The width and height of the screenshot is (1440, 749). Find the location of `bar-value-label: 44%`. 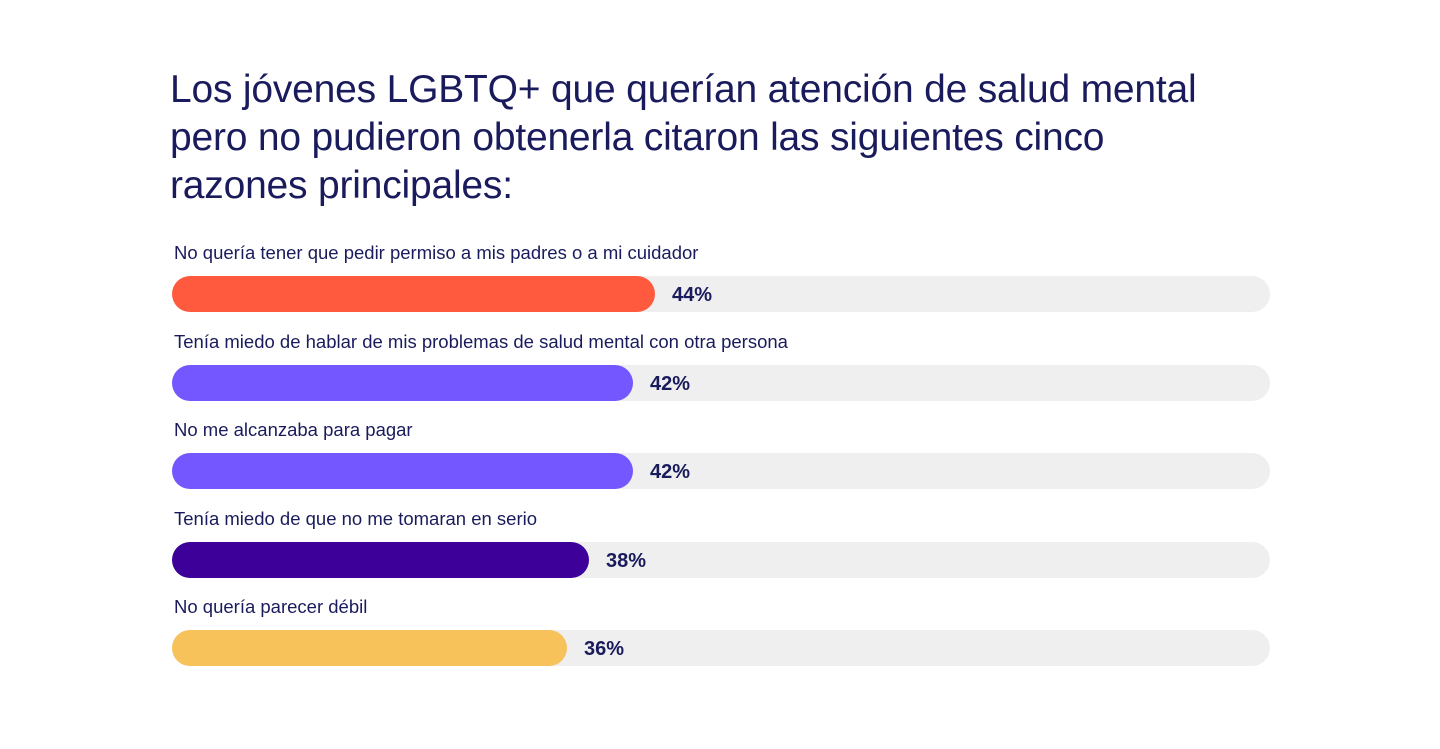

bar-value-label: 44% is located at coordinates (692, 295).